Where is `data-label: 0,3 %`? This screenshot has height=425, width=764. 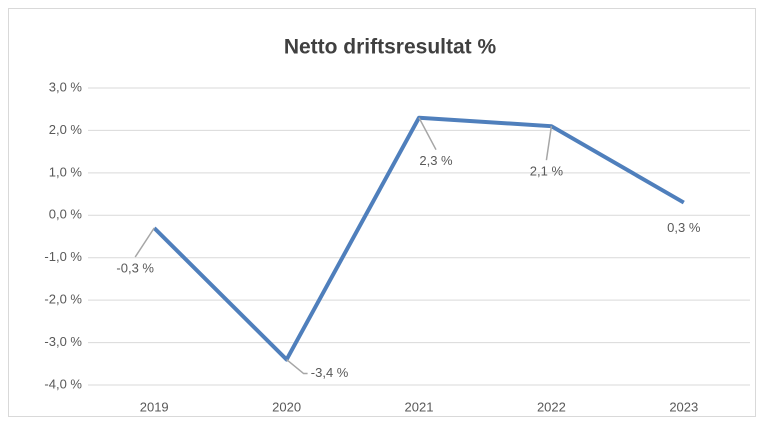
data-label: 0,3 % is located at coordinates (684, 227).